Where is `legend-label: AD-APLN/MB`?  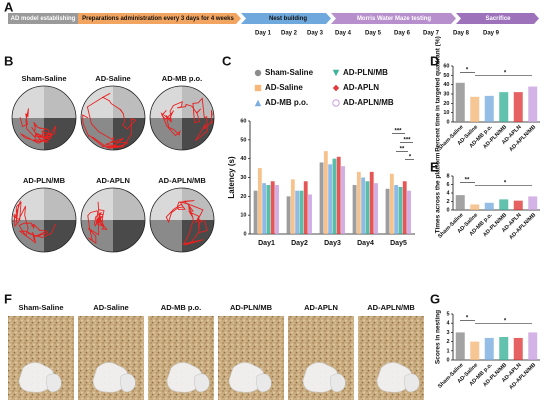 legend-label: AD-APLN/MB is located at coordinates (368, 102).